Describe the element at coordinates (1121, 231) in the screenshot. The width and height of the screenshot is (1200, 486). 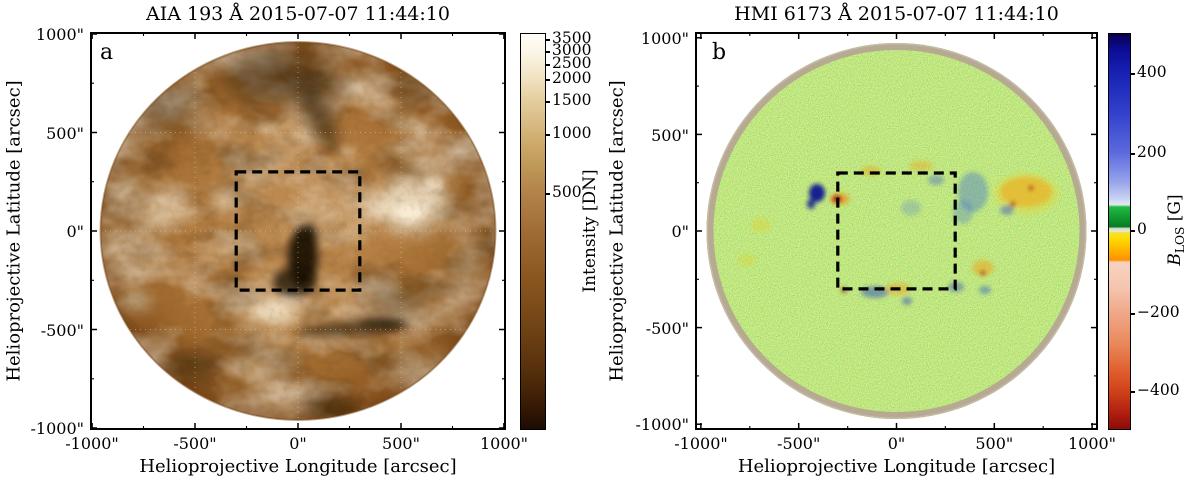
I see `hmi-colorbar` at that location.